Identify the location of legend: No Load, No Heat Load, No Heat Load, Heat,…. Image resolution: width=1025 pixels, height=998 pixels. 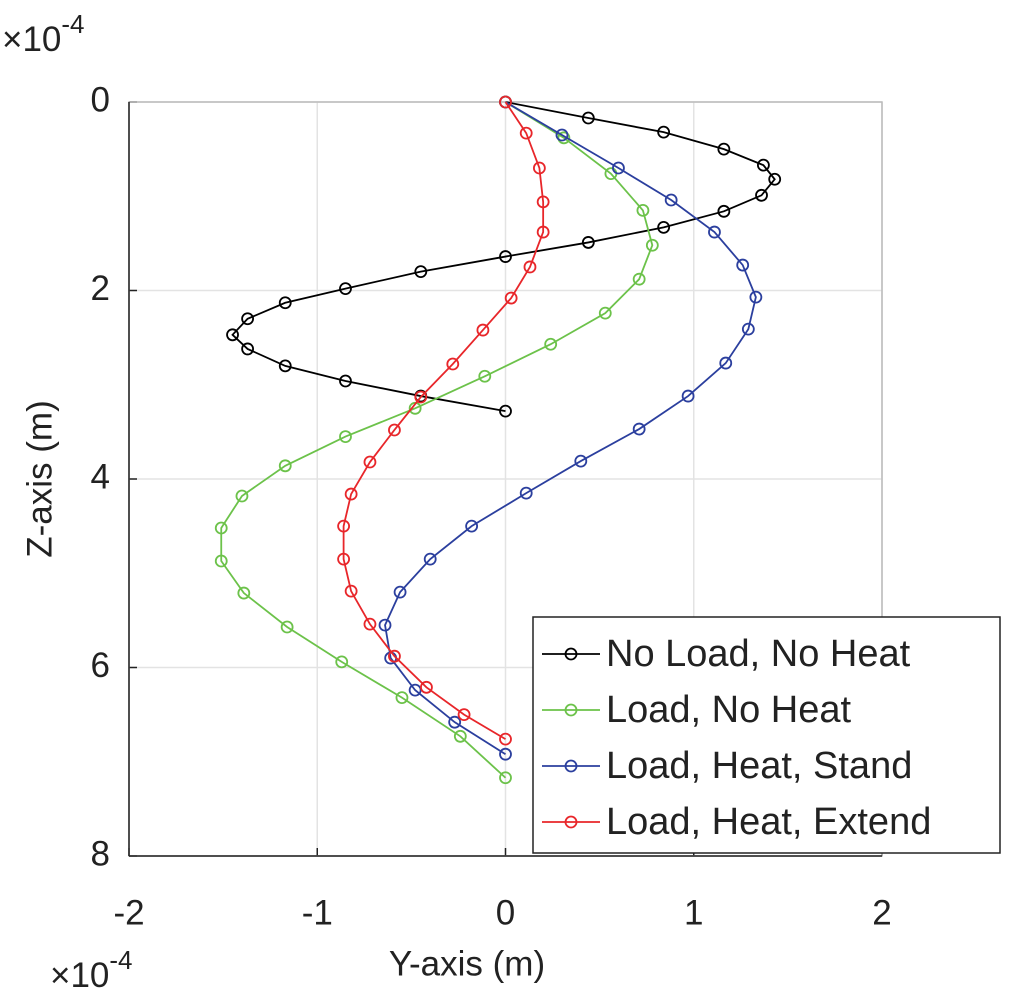
(766, 735).